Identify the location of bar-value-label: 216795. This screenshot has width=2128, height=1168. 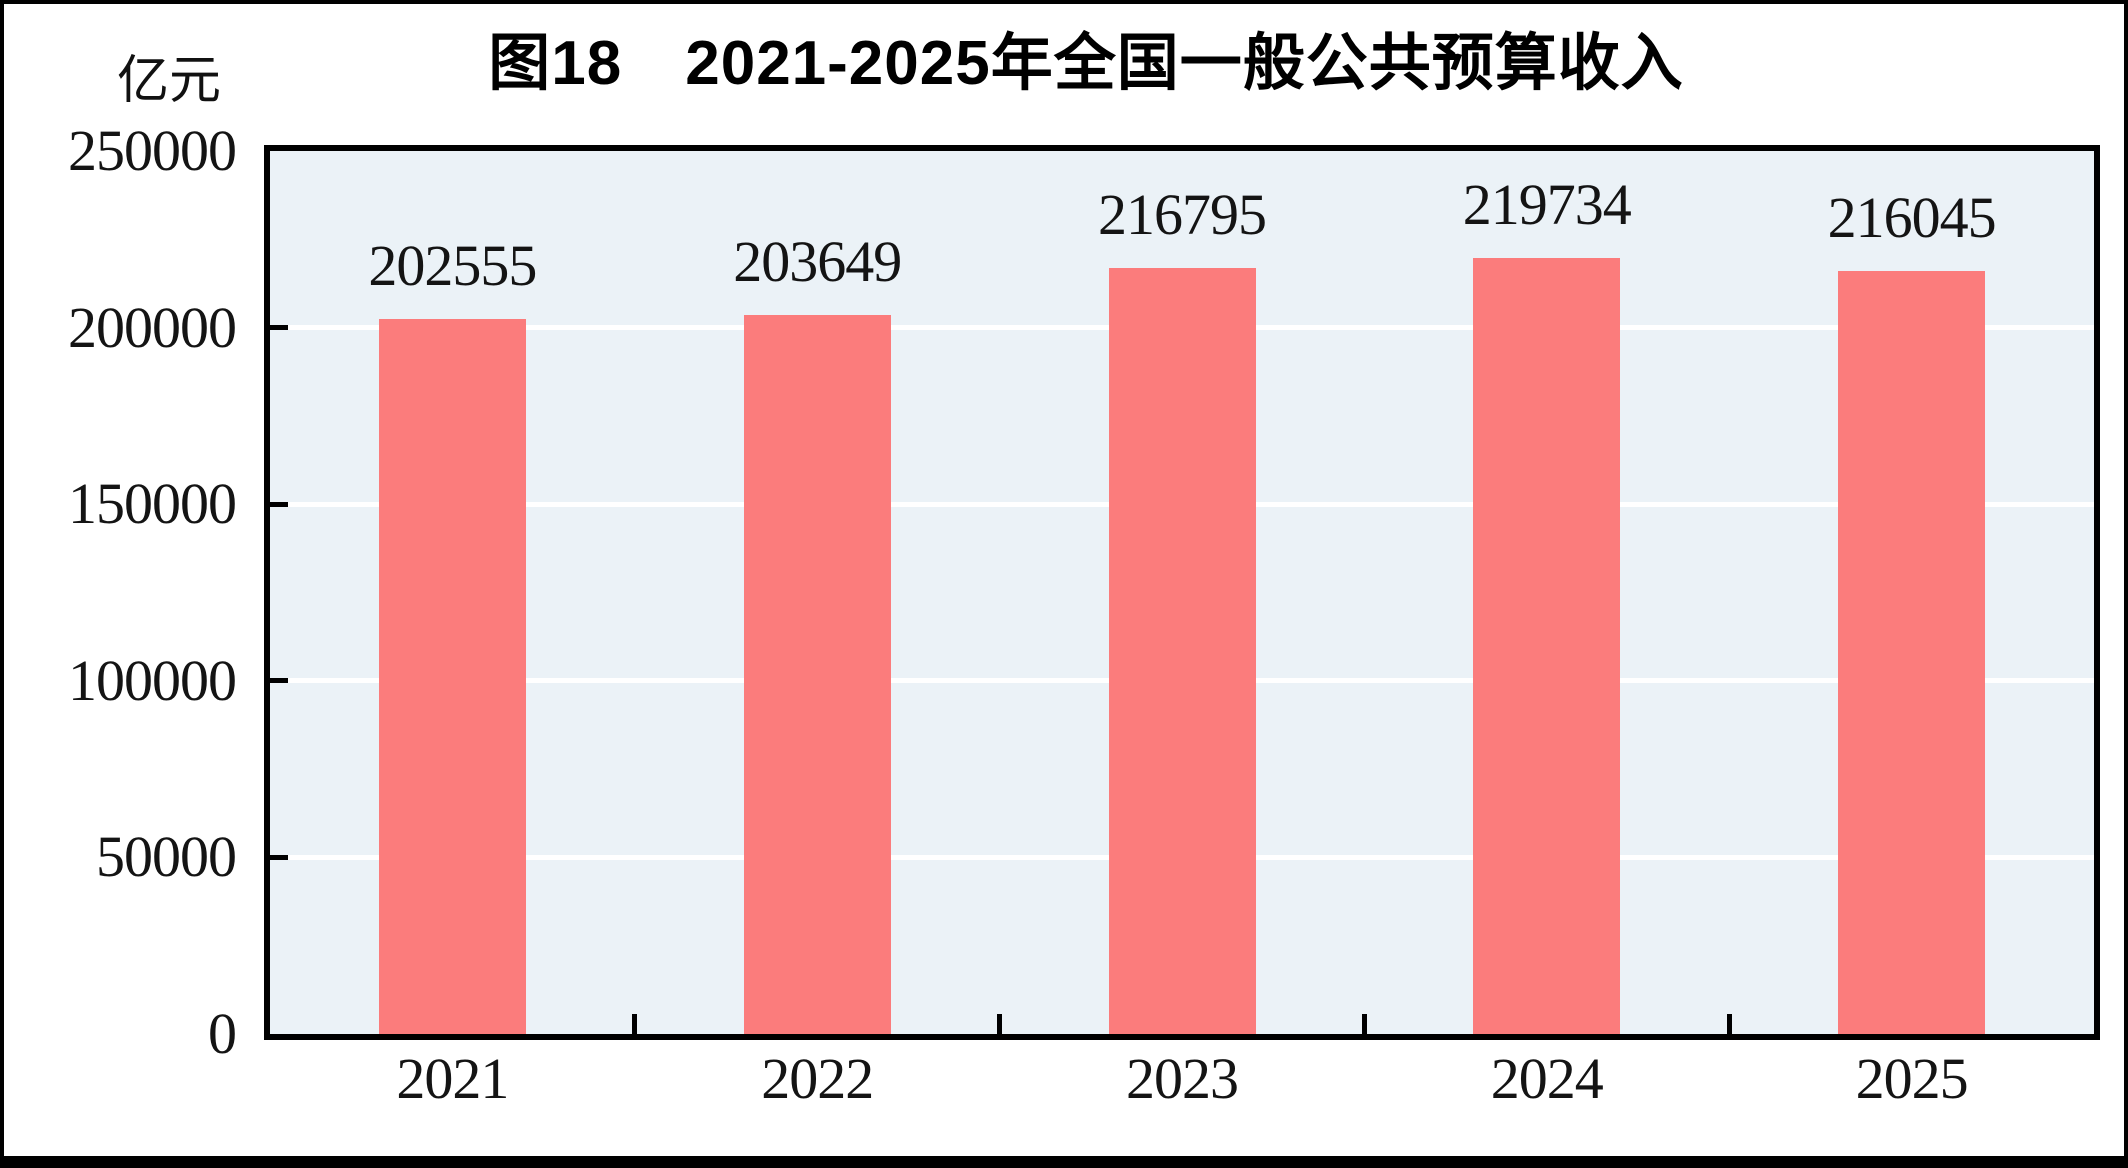
(1182, 215).